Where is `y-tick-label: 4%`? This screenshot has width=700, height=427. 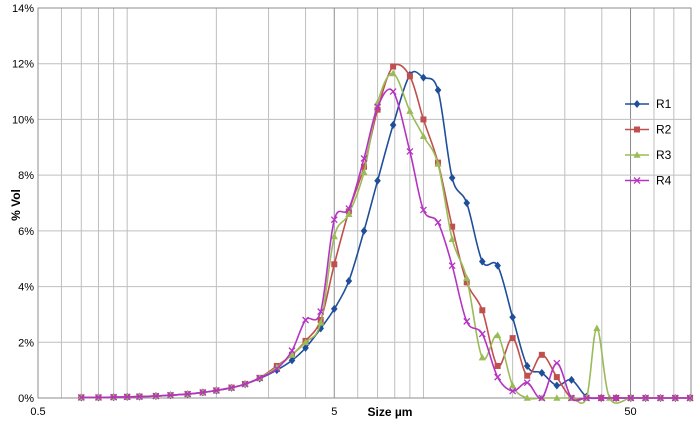 y-tick-label: 4% is located at coordinates (26, 288).